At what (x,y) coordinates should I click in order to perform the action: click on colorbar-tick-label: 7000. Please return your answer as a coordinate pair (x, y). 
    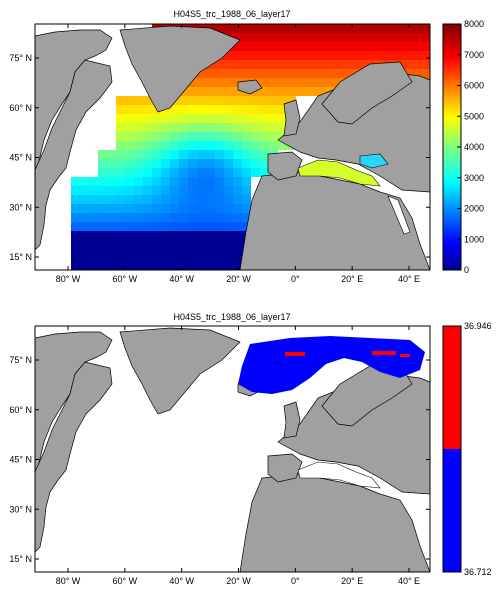
    Looking at the image, I should click on (474, 55).